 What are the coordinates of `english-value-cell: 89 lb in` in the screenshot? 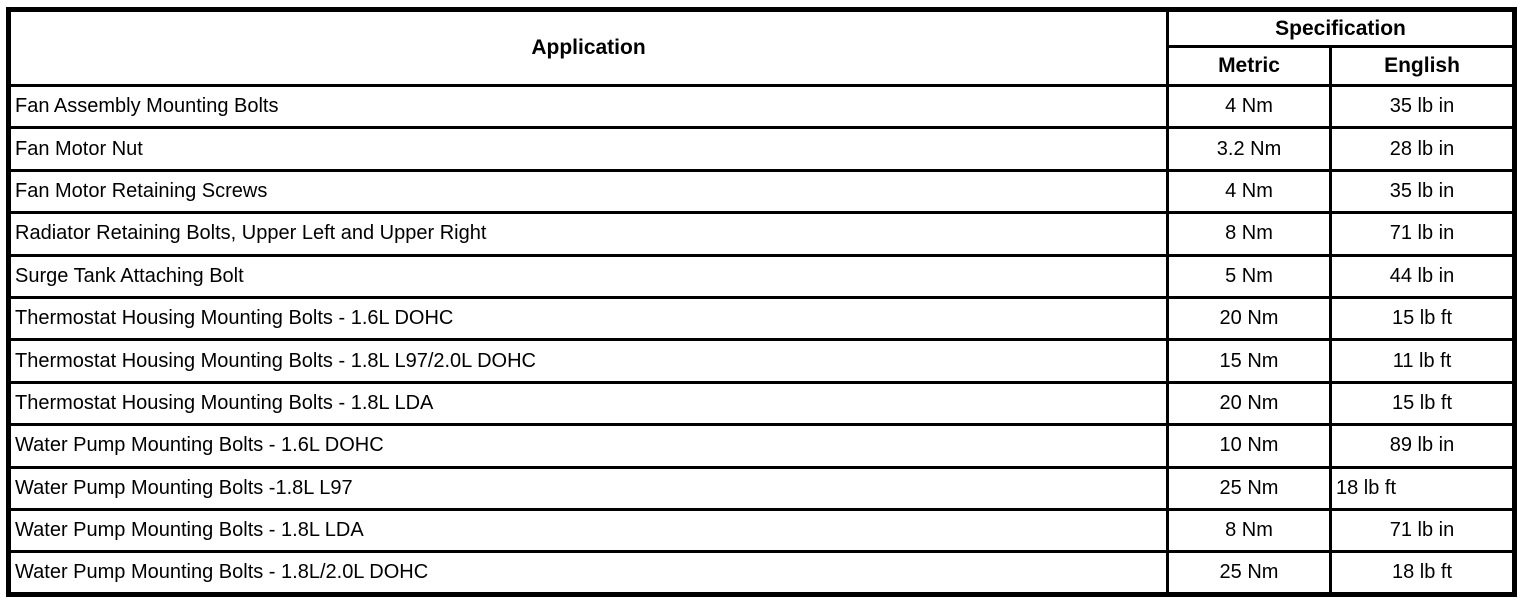 It's located at (1422, 446).